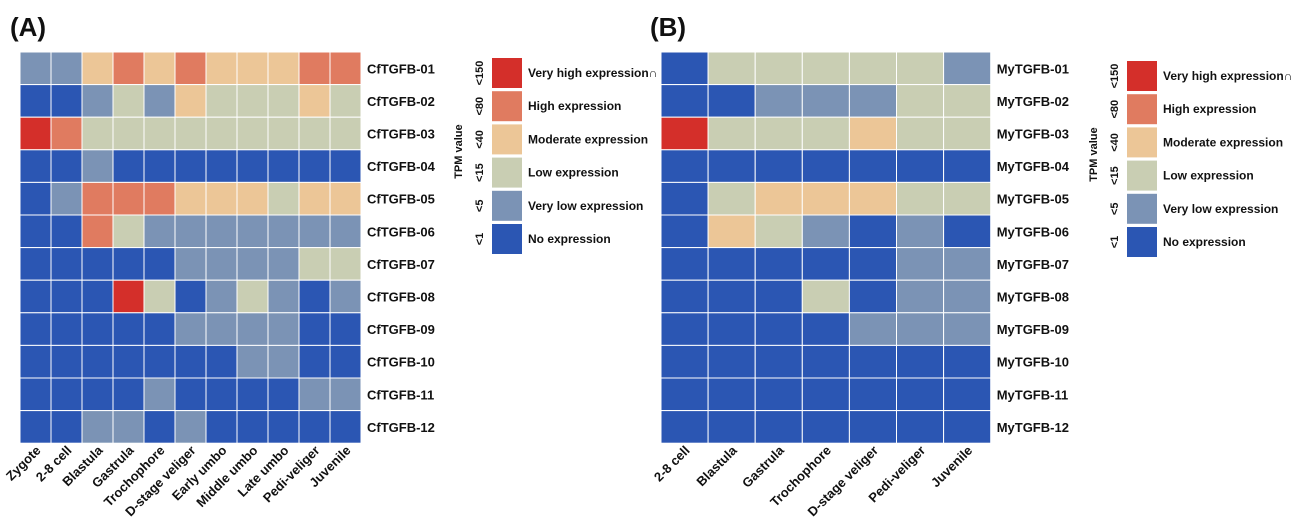 Image resolution: width=1293 pixels, height=531 pixels. Describe the element at coordinates (1209, 109) in the screenshot. I see `legend-label: High expression` at that location.